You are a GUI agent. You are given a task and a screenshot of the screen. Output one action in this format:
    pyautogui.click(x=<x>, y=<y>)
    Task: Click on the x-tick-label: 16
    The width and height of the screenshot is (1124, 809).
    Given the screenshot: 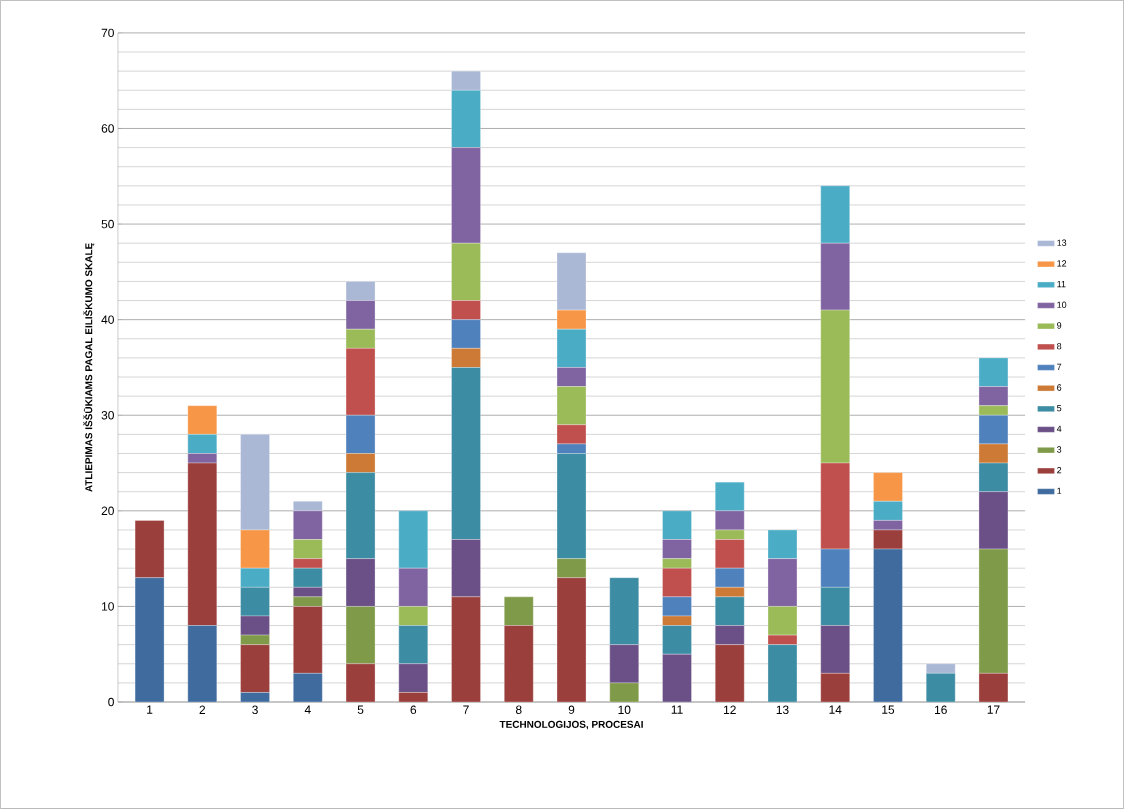 What is the action you would take?
    pyautogui.click(x=940, y=710)
    